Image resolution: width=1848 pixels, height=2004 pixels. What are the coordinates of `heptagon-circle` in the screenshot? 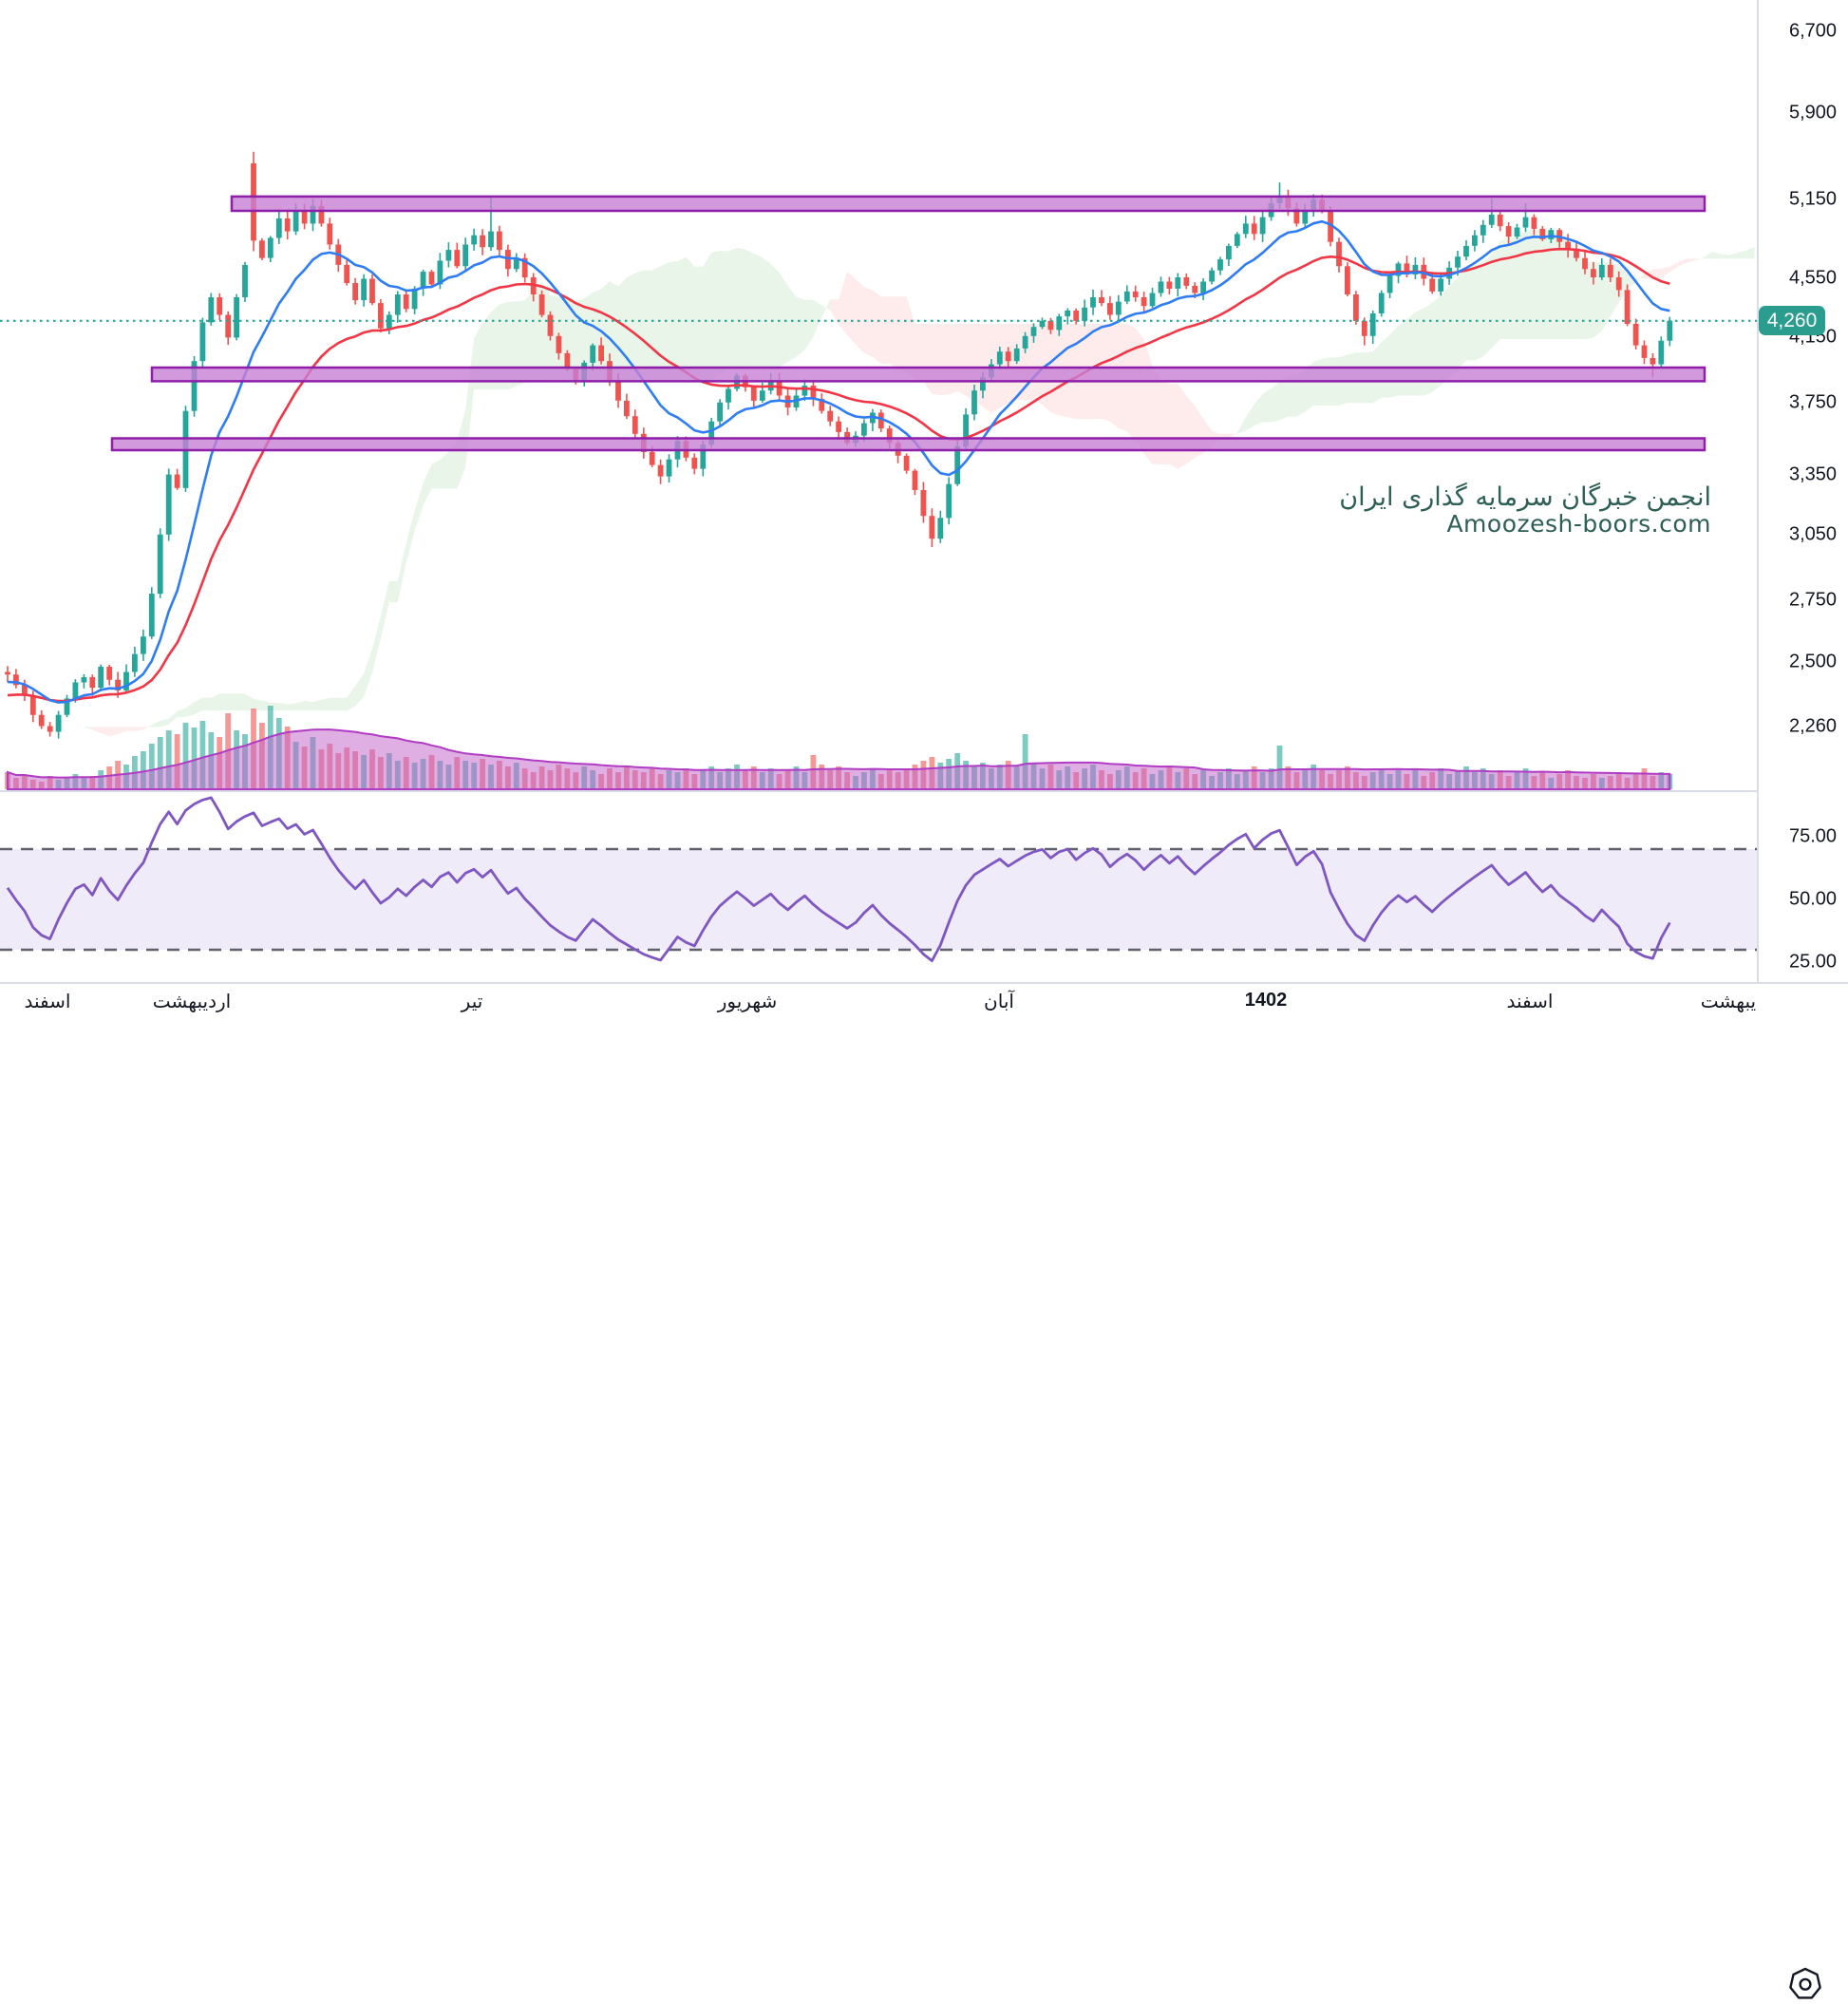 It's located at (1805, 1984).